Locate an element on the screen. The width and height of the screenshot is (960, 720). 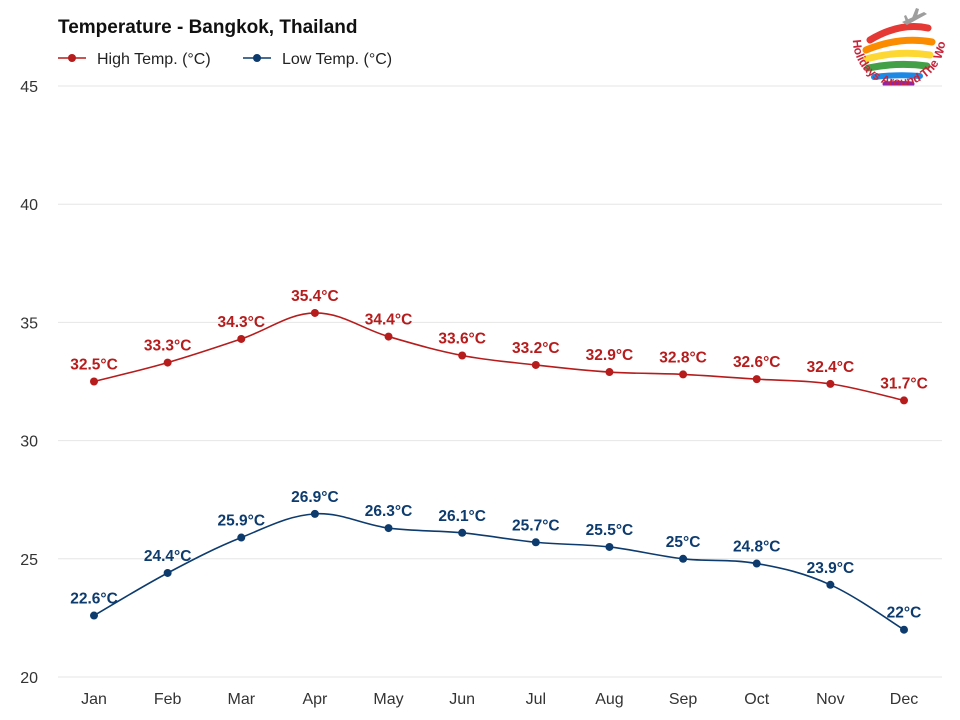
legend-marker-high is located at coordinates (72, 58).